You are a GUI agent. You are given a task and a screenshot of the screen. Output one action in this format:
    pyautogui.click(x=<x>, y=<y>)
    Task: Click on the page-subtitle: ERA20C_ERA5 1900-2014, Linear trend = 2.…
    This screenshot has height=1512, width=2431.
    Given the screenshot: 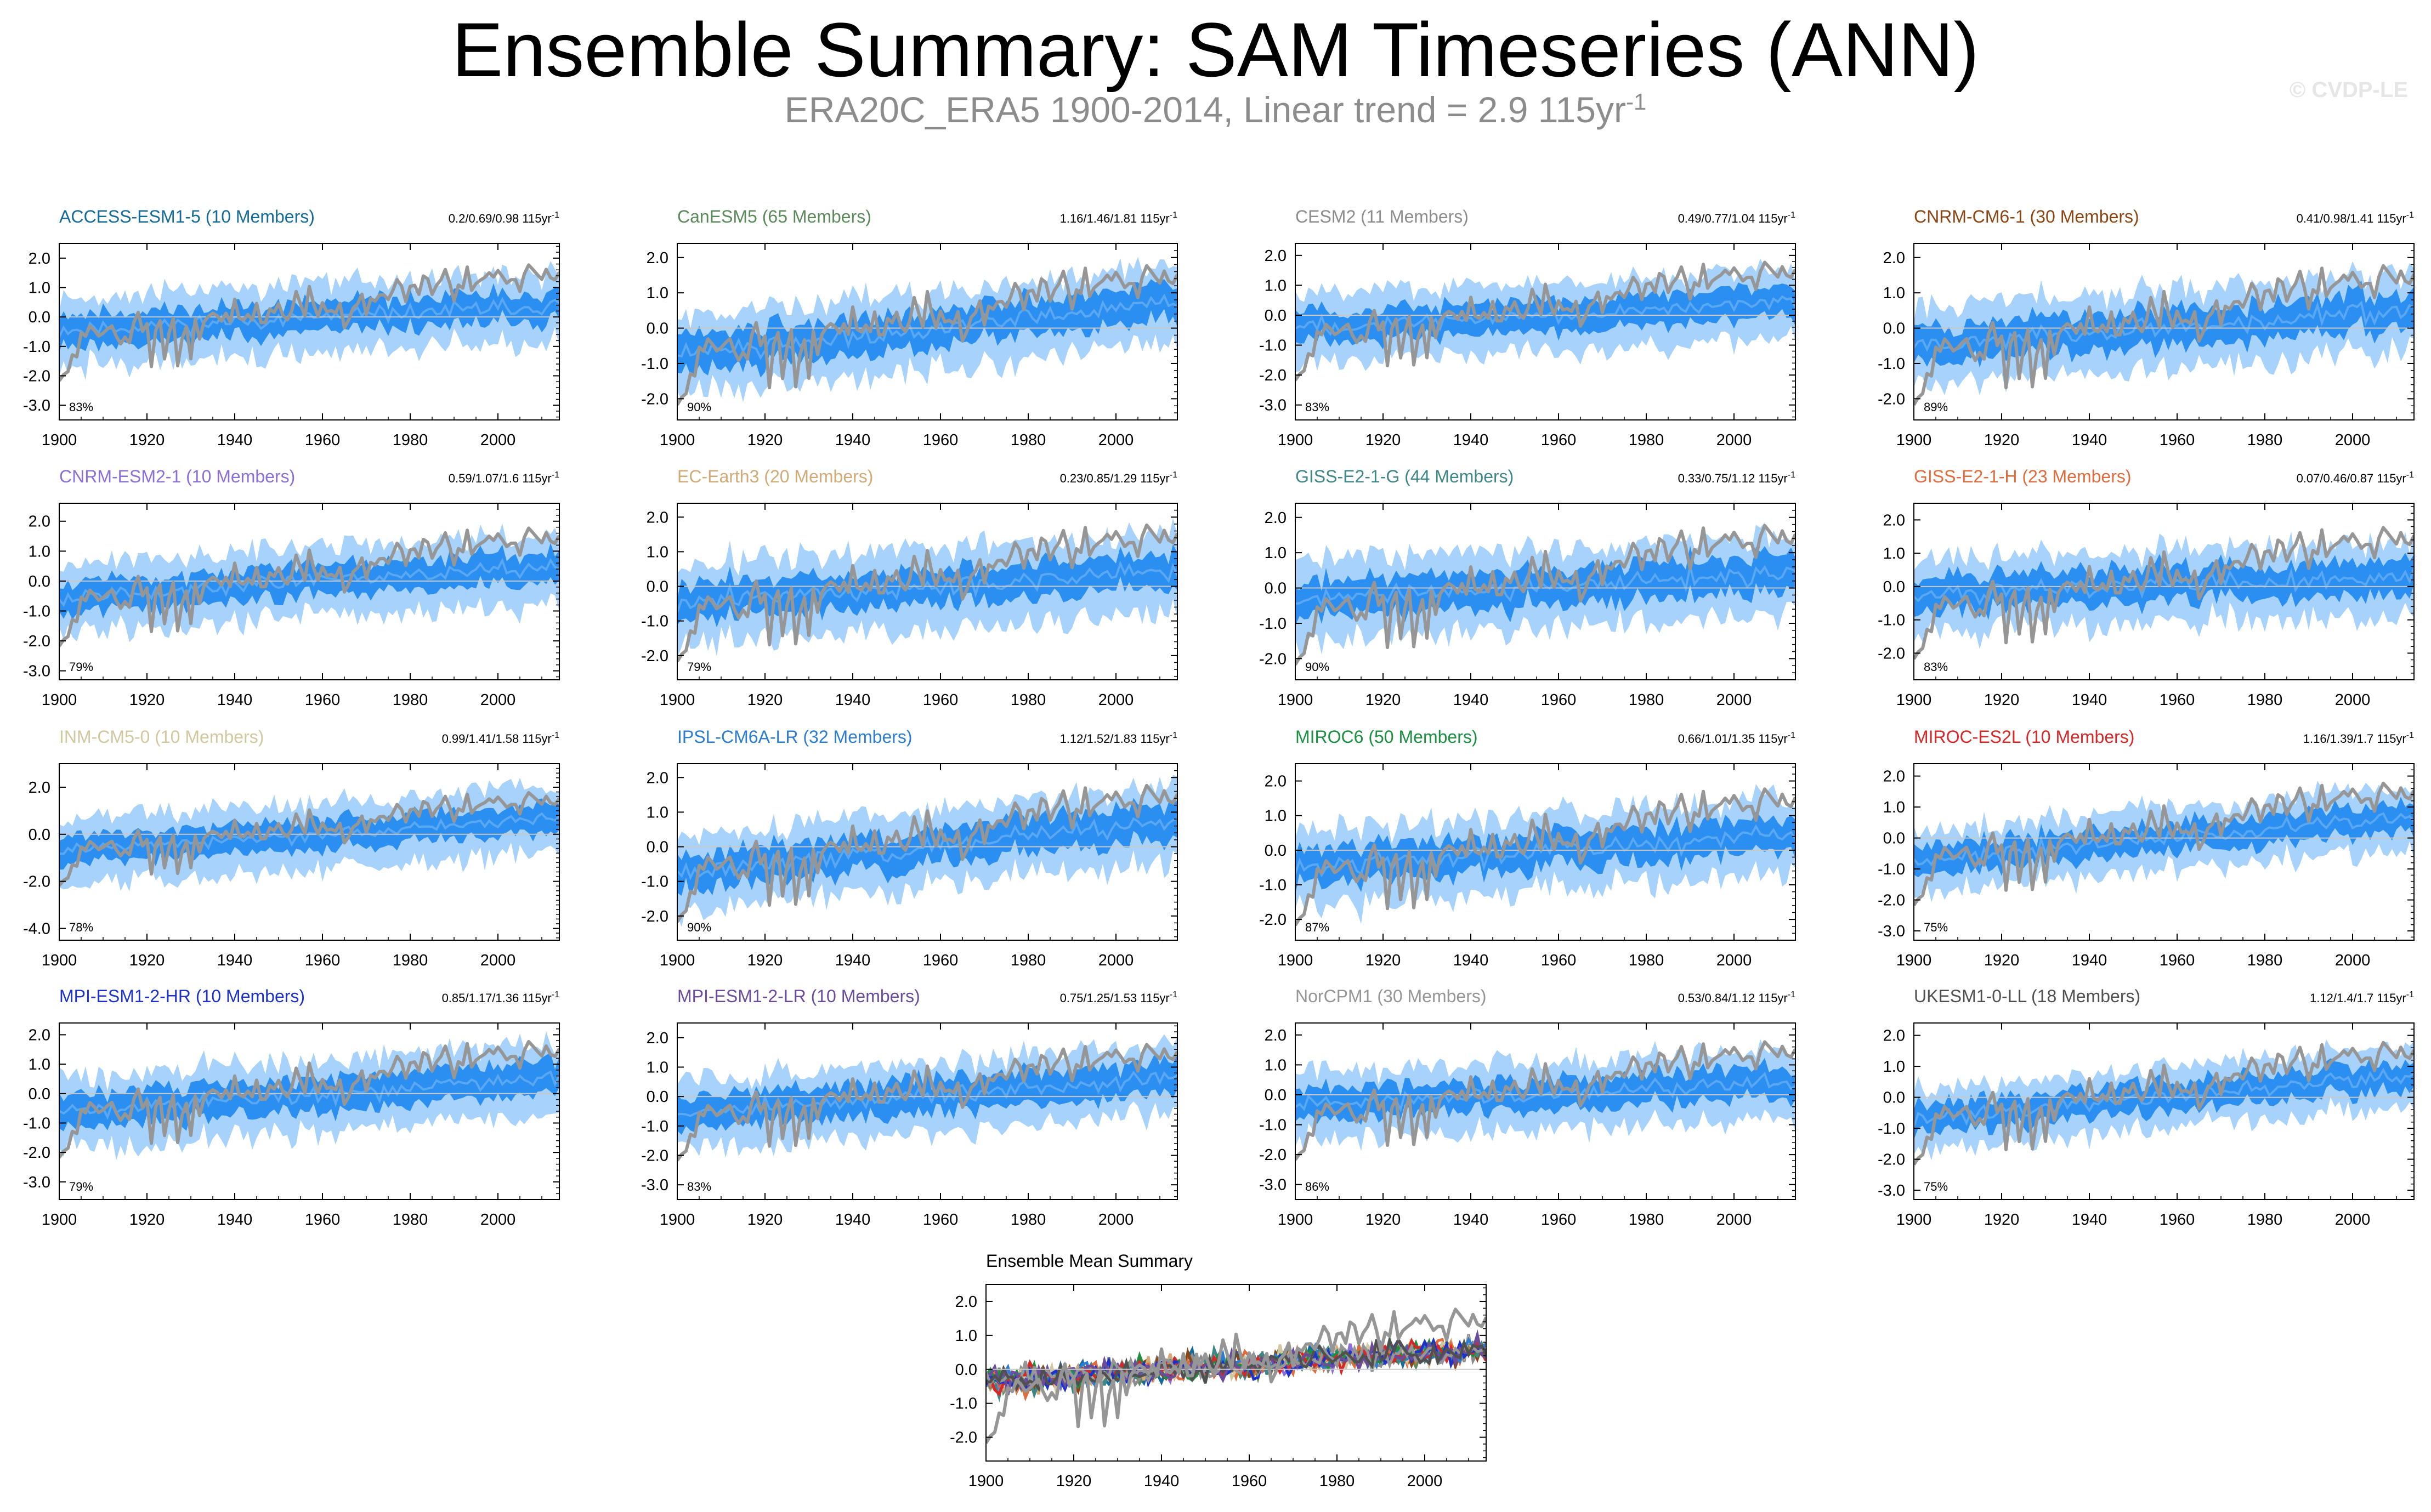 What is the action you would take?
    pyautogui.click(x=1215, y=109)
    